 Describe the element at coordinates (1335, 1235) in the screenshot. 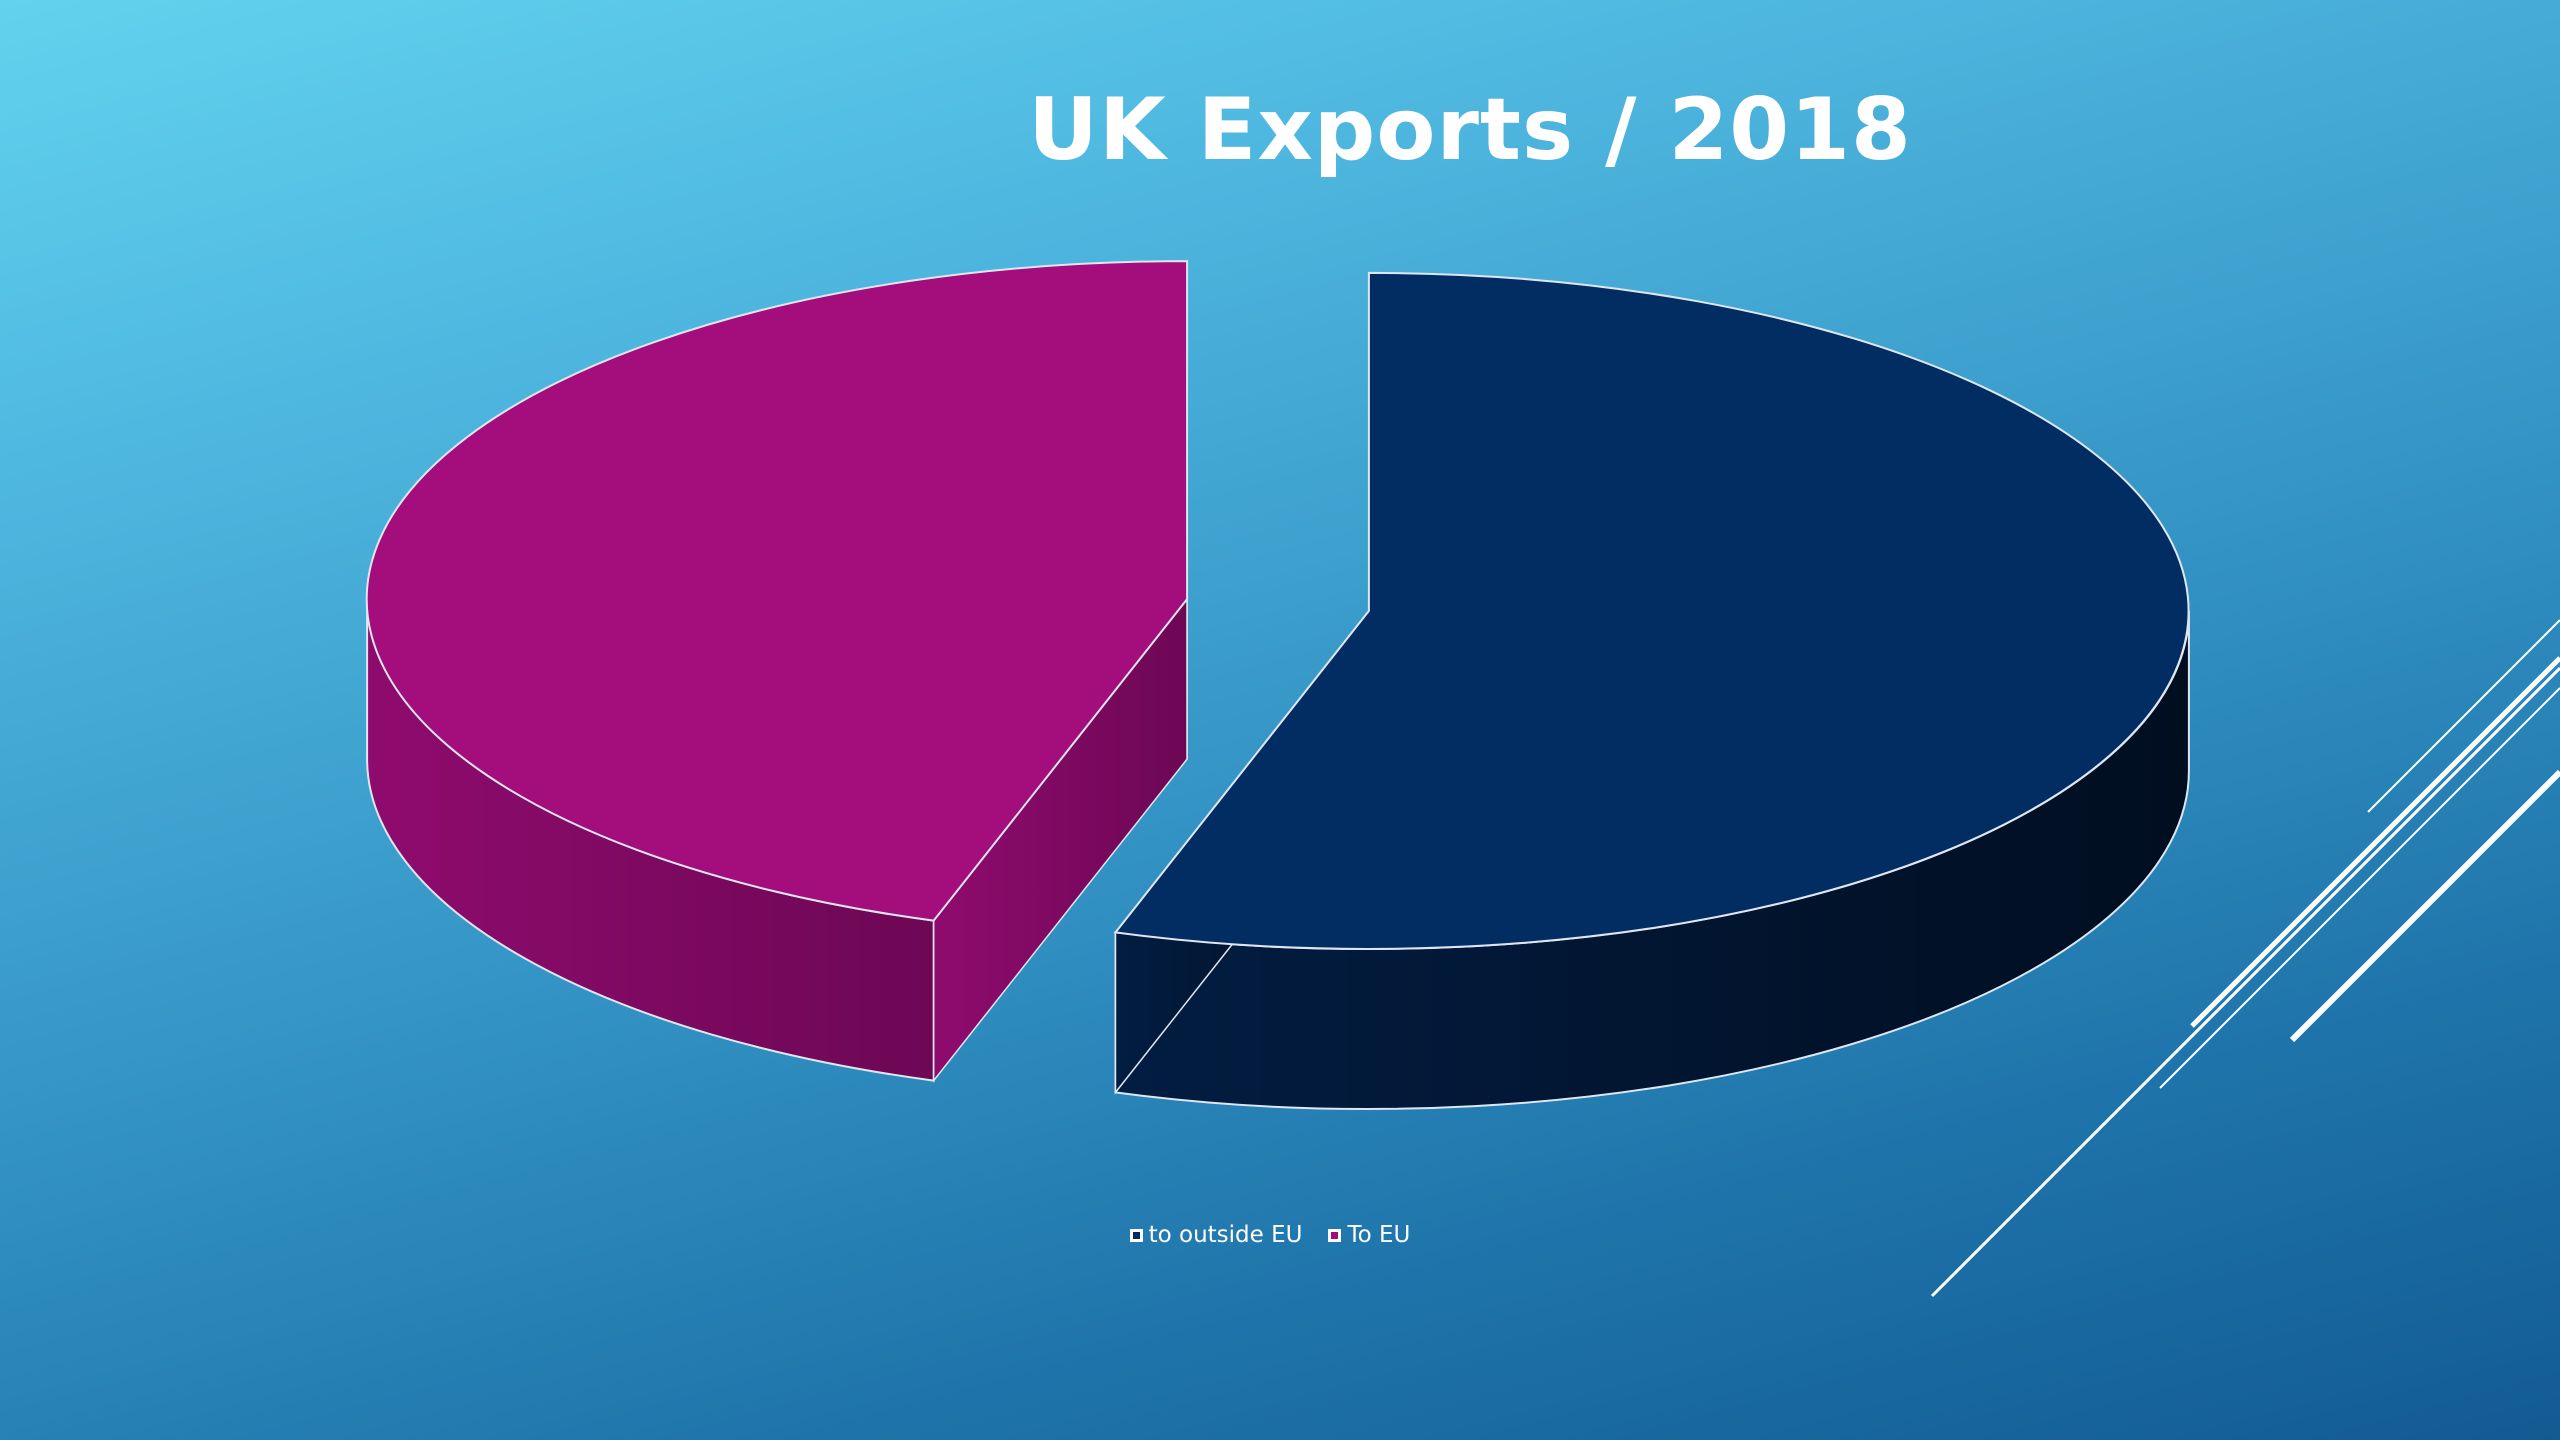

I see `legend-swatch-eu` at that location.